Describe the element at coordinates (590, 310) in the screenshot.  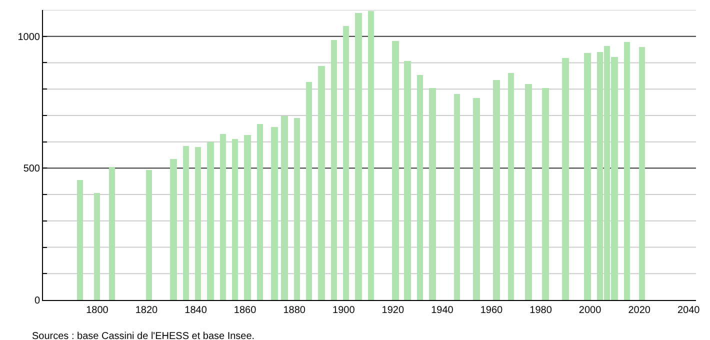
I see `x-tick-label: 2000` at that location.